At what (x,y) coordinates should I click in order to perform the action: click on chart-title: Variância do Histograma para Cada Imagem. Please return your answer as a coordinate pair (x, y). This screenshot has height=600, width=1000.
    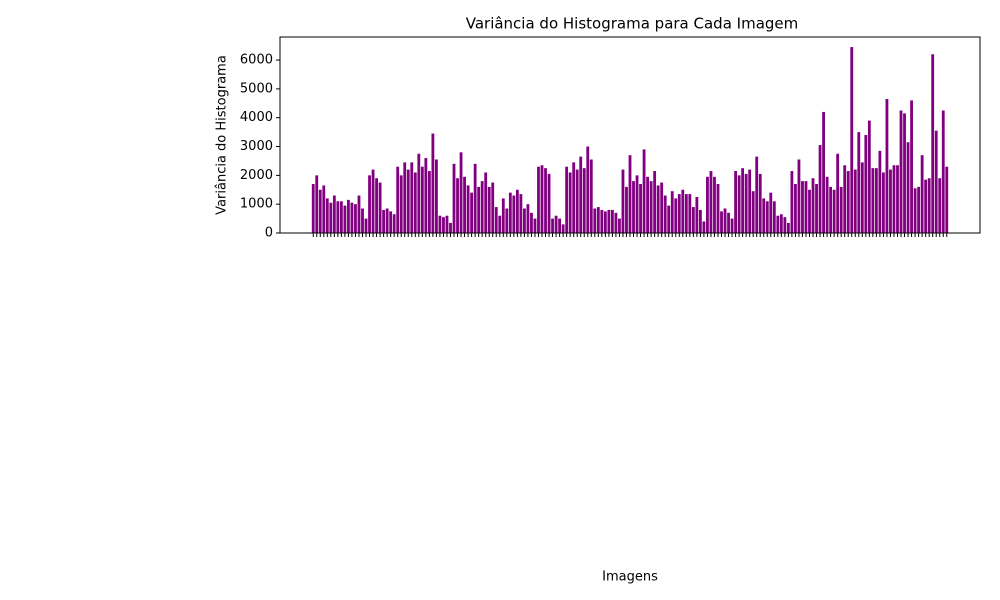
    Looking at the image, I should click on (632, 24).